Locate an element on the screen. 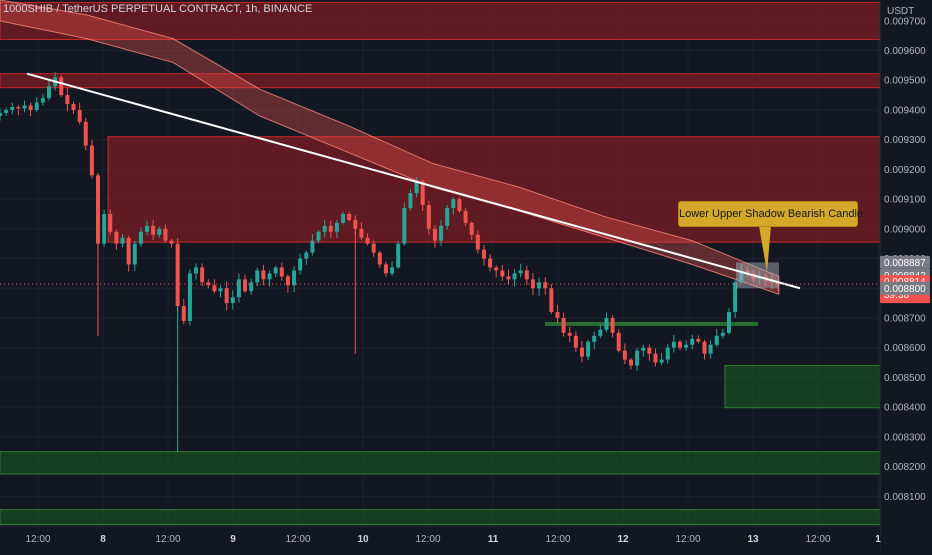 The height and width of the screenshot is (555, 932). price-tick-label: 0.009300 is located at coordinates (905, 140).